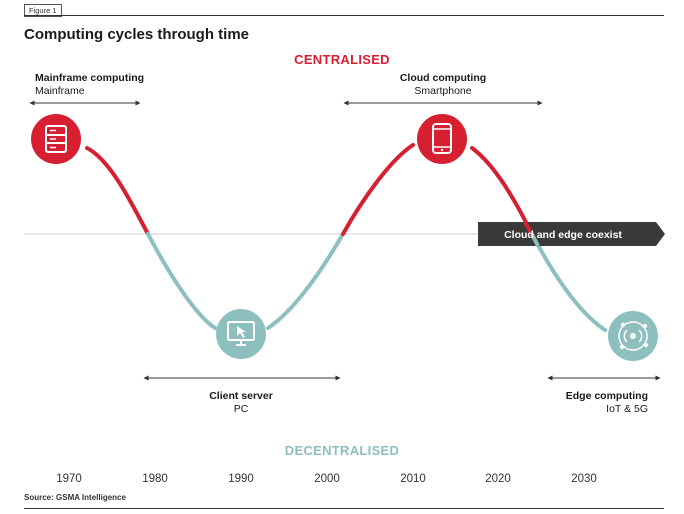 The height and width of the screenshot is (514, 684). What do you see at coordinates (378, 189) in the screenshot?
I see `wave-segment-2000s` at bounding box center [378, 189].